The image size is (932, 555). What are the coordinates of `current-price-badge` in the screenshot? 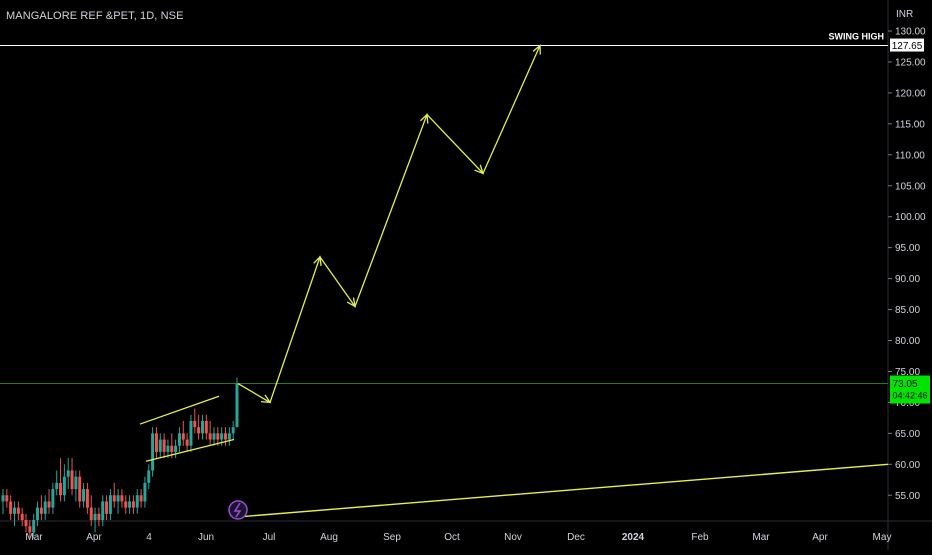 It's located at (910, 389).